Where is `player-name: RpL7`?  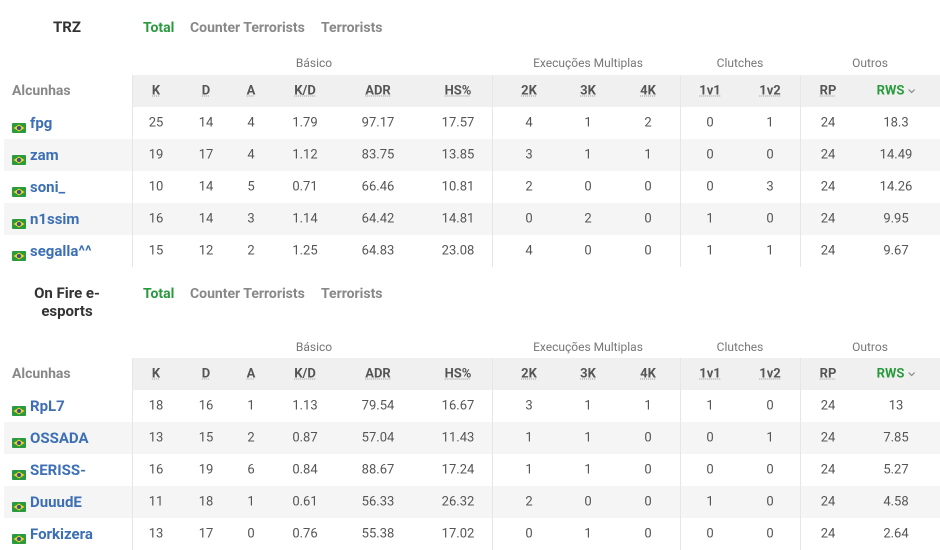
player-name: RpL7 is located at coordinates (47, 406).